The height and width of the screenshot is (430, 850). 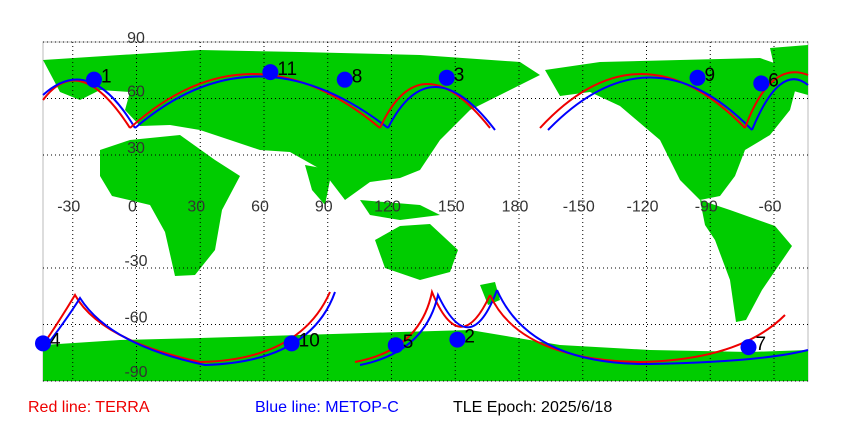 I want to click on lat-label: 60, so click(x=136, y=92).